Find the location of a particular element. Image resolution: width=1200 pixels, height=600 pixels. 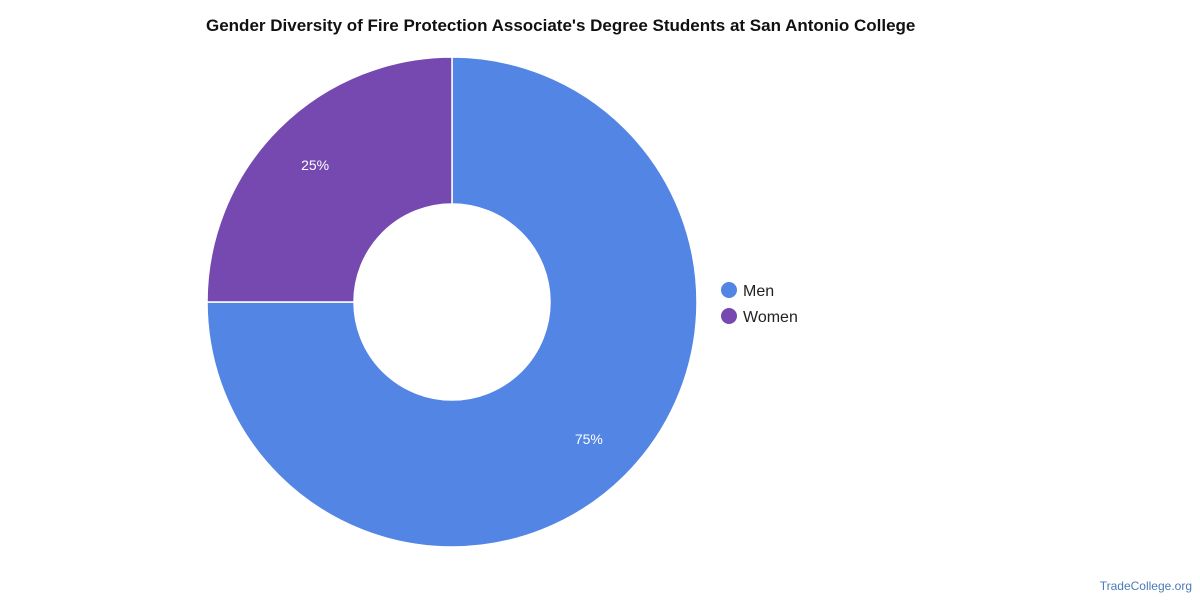

slice-label-women: 25% is located at coordinates (315, 165).